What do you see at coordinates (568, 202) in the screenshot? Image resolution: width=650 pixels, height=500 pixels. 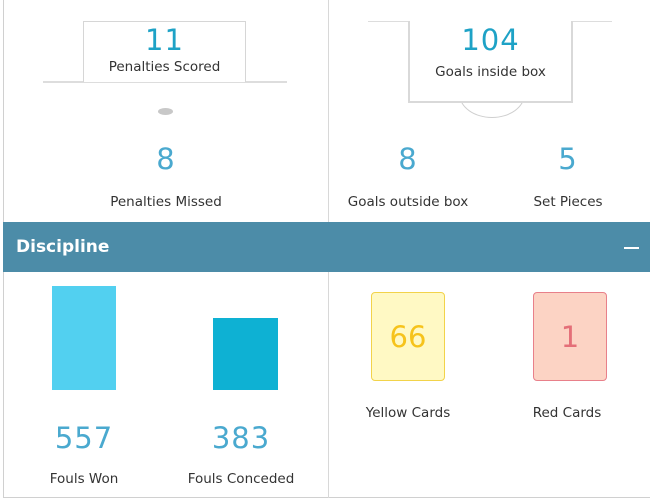 I see `set-pieces-label: Set Pieces` at bounding box center [568, 202].